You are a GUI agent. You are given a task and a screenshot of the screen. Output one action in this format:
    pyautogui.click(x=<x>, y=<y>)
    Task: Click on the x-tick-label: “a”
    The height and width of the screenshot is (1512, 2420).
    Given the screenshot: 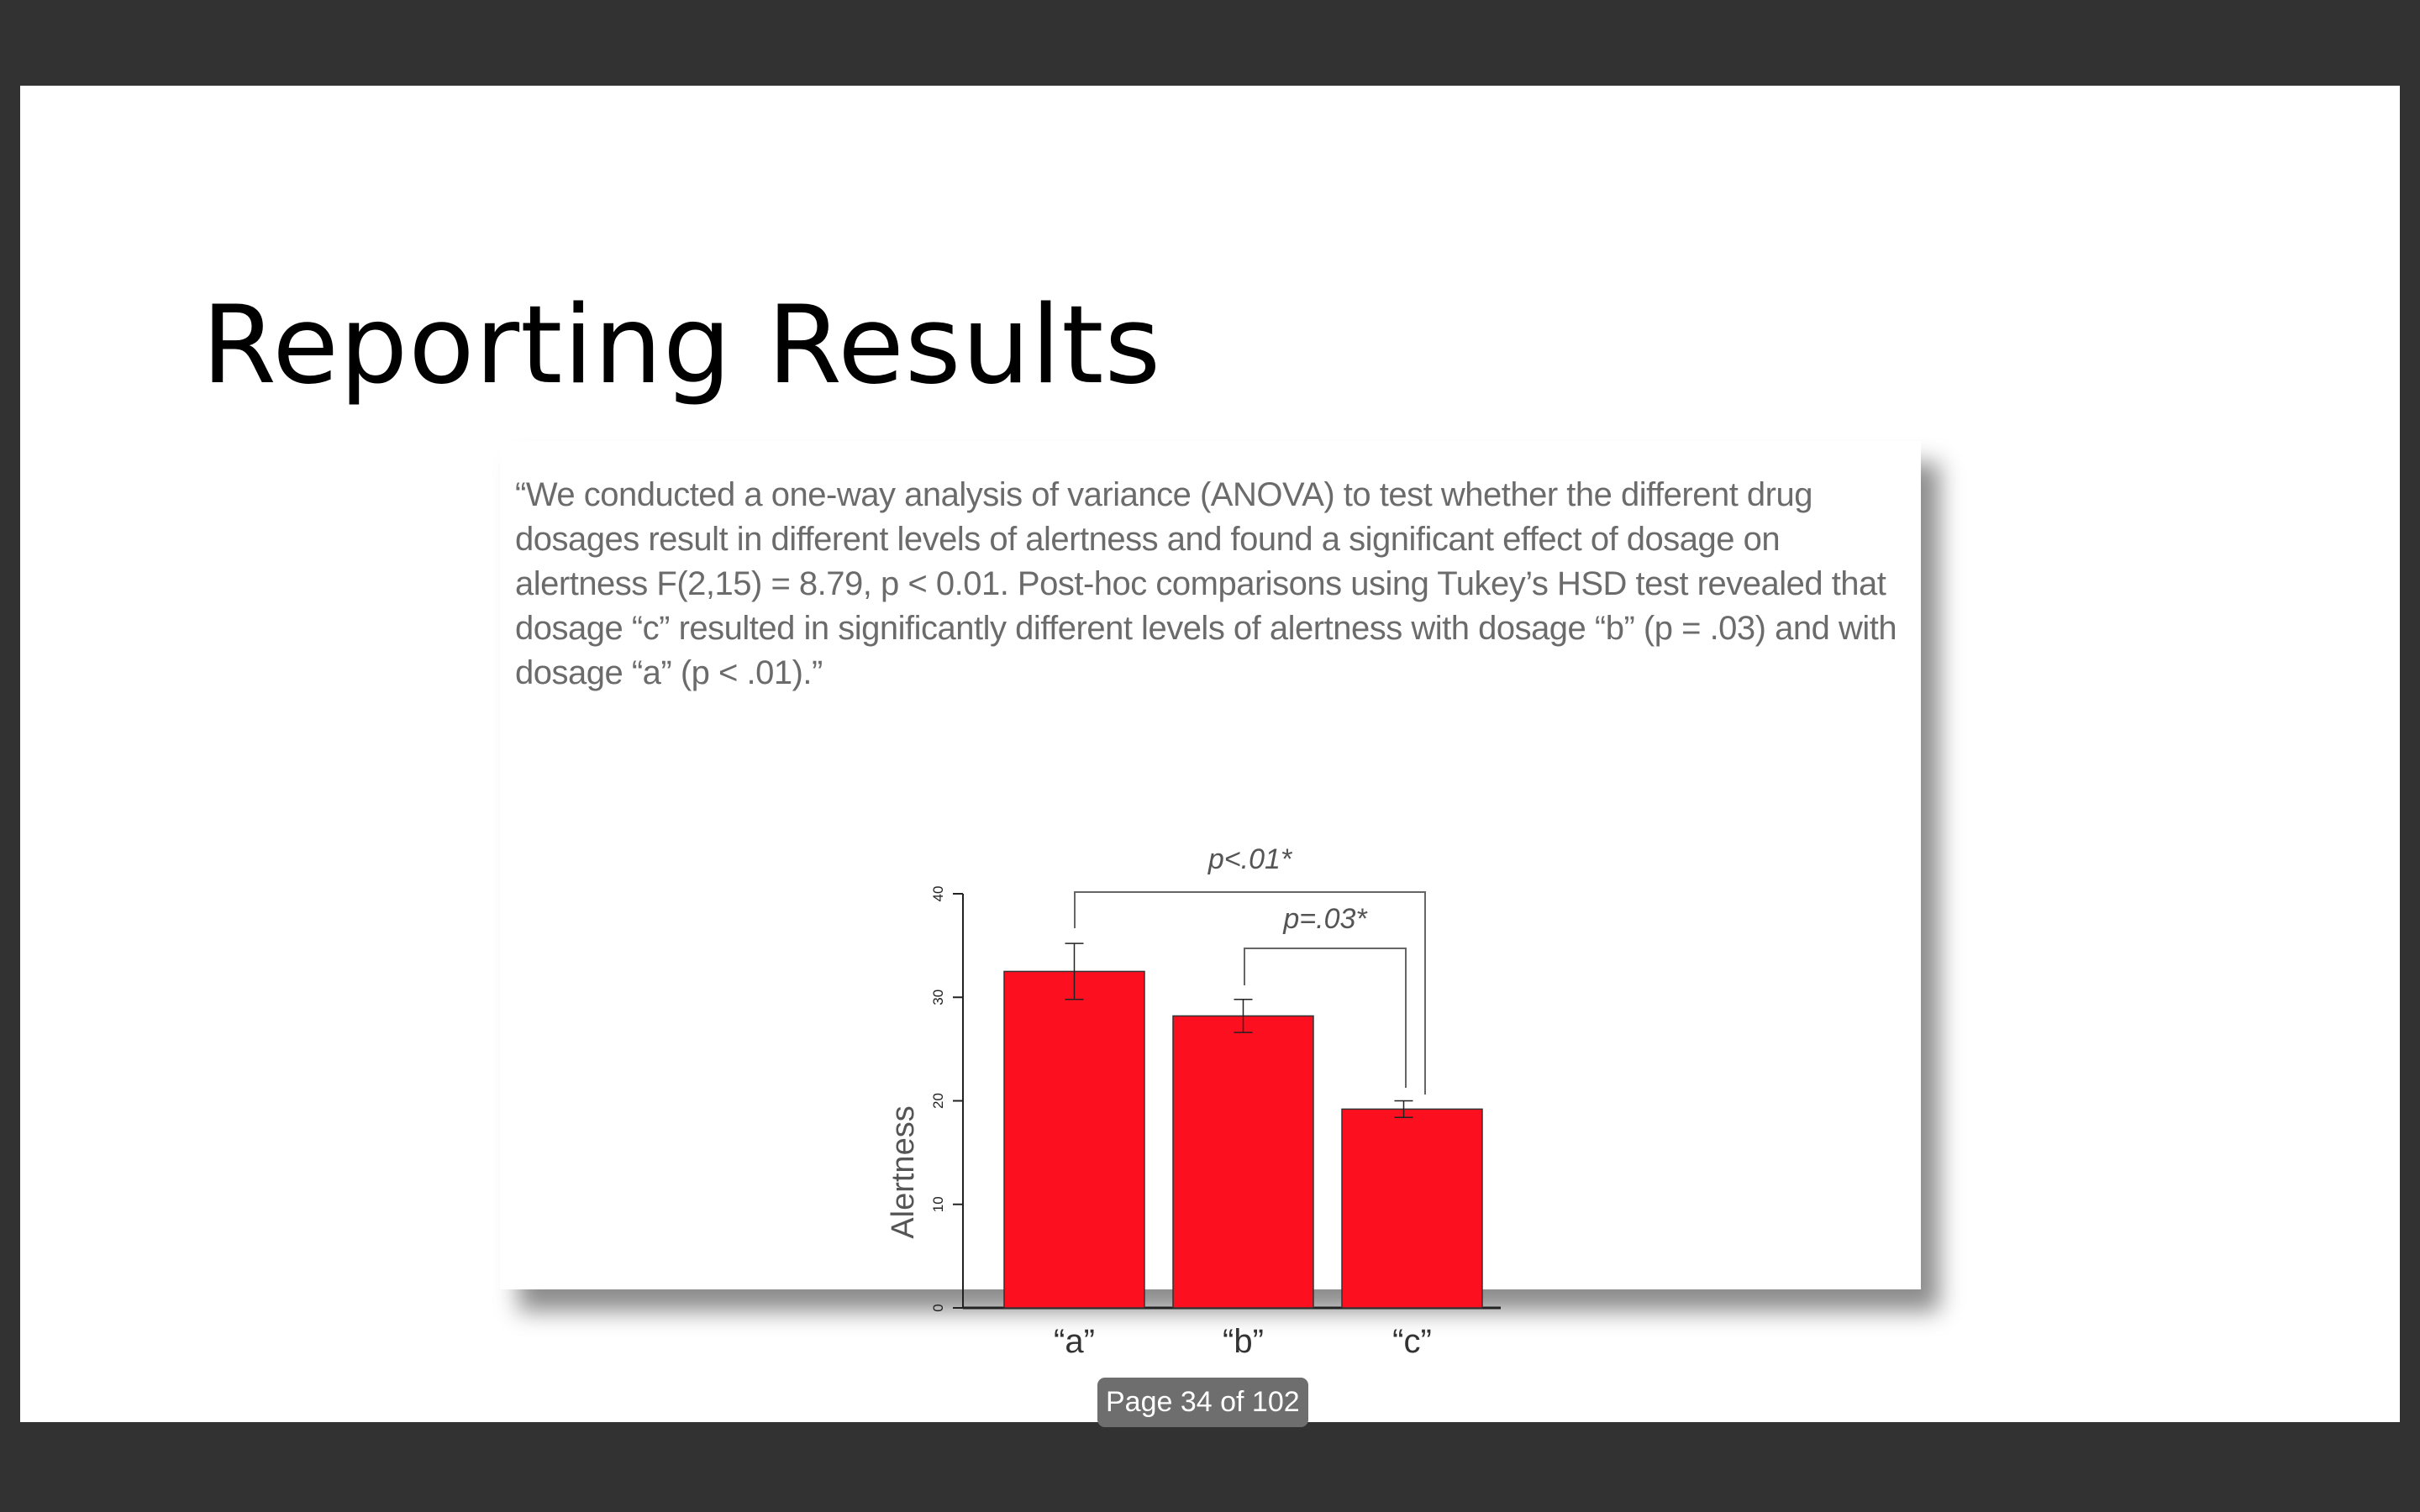 What is the action you would take?
    pyautogui.click(x=1074, y=1341)
    